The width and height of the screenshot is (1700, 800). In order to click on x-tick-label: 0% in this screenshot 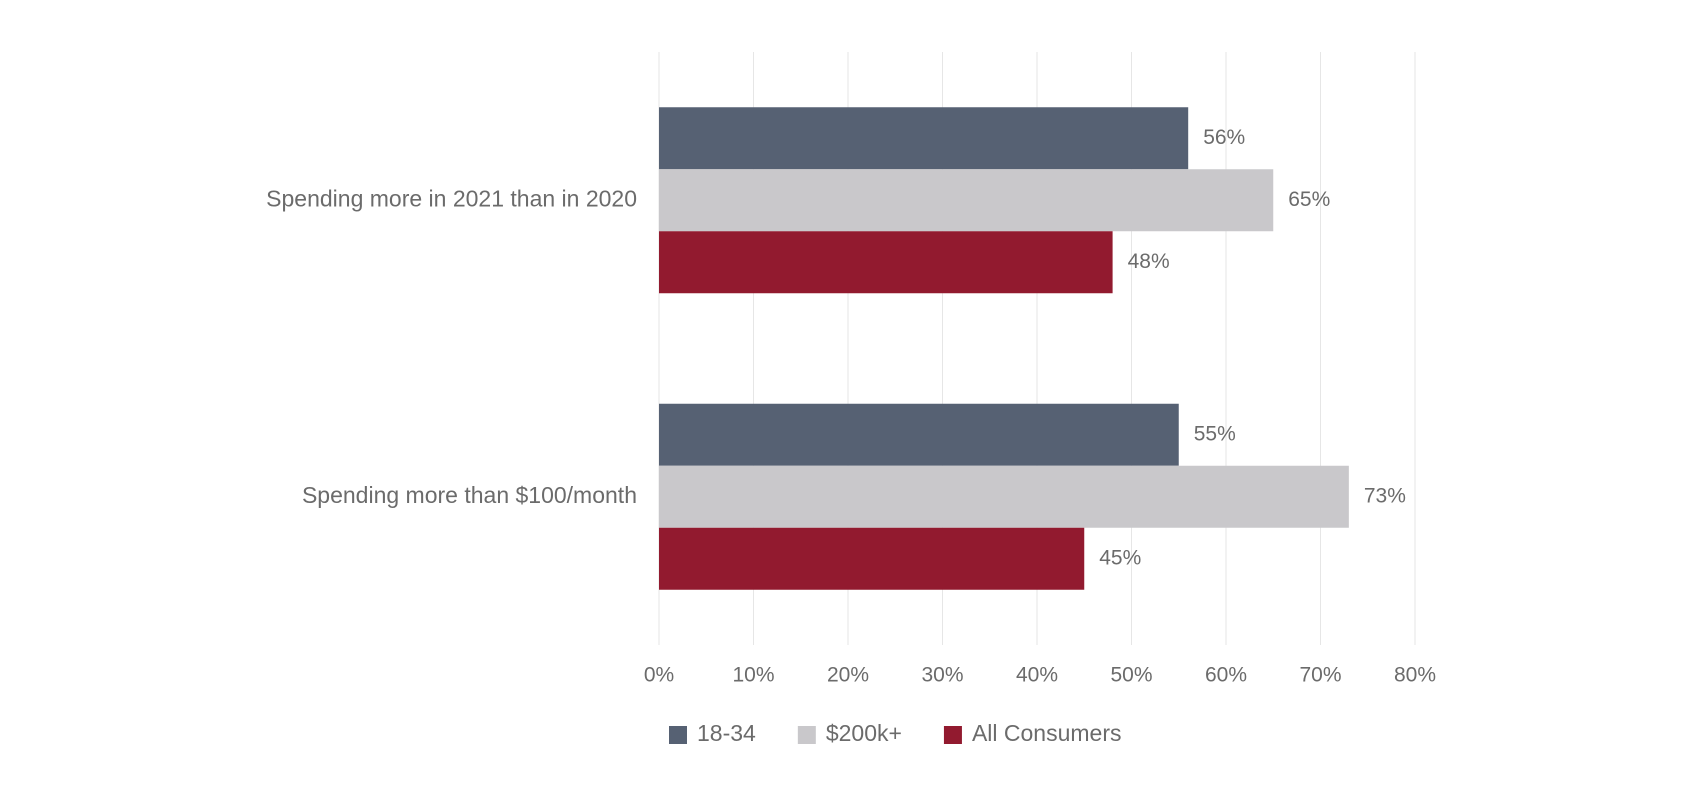, I will do `click(659, 675)`.